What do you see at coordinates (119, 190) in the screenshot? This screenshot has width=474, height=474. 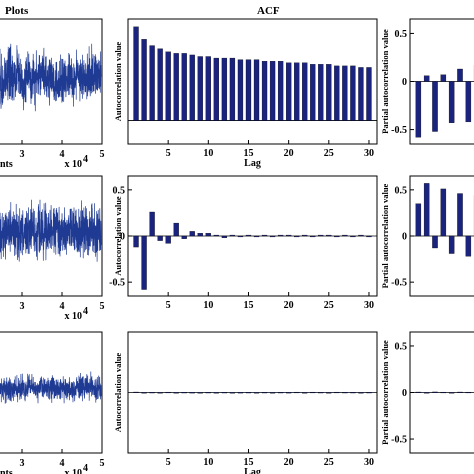 I see `acf2-y-tick-label: 0.5` at bounding box center [119, 190].